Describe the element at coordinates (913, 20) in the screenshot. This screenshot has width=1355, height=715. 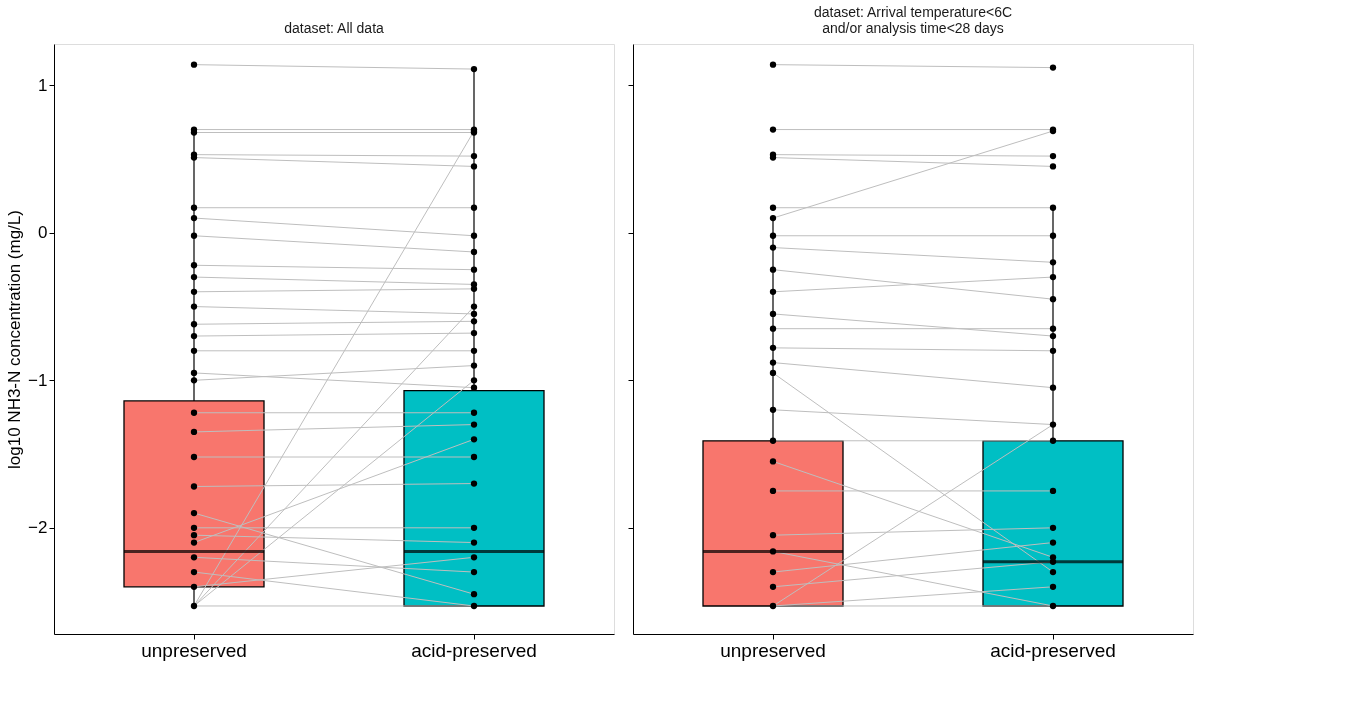
I see `chart-title: dataset: Arrival temperature<6C and/or analysis time<28 days` at that location.